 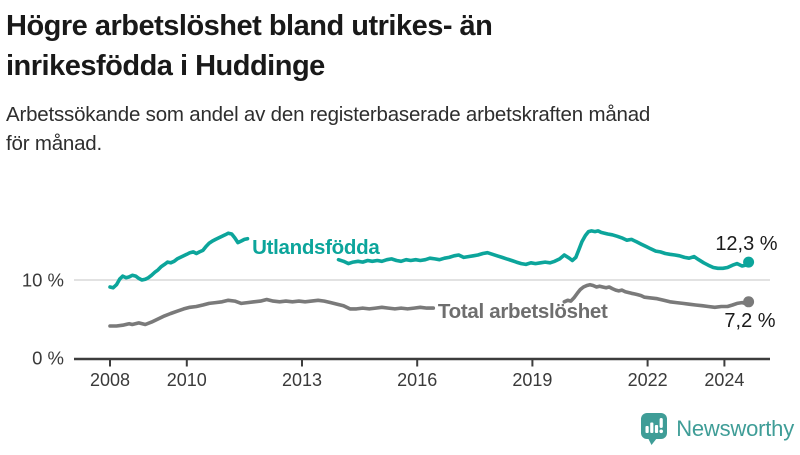 What do you see at coordinates (735, 428) in the screenshot?
I see `newsworthy-logo-text: Newsworthy` at bounding box center [735, 428].